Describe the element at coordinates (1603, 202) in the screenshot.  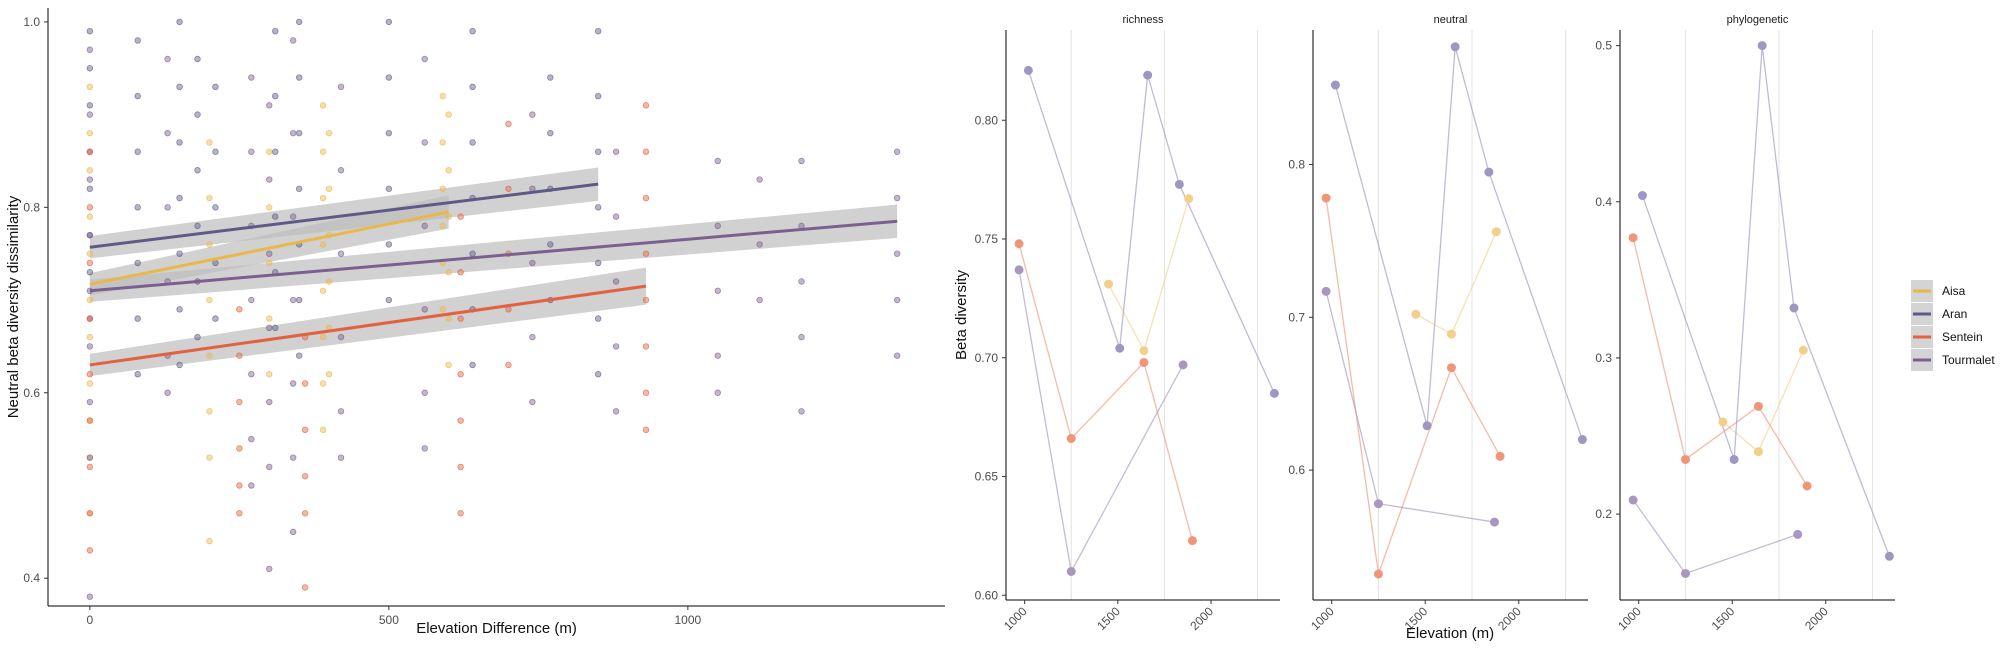
I see `y-tick-label: 0.4` at that location.